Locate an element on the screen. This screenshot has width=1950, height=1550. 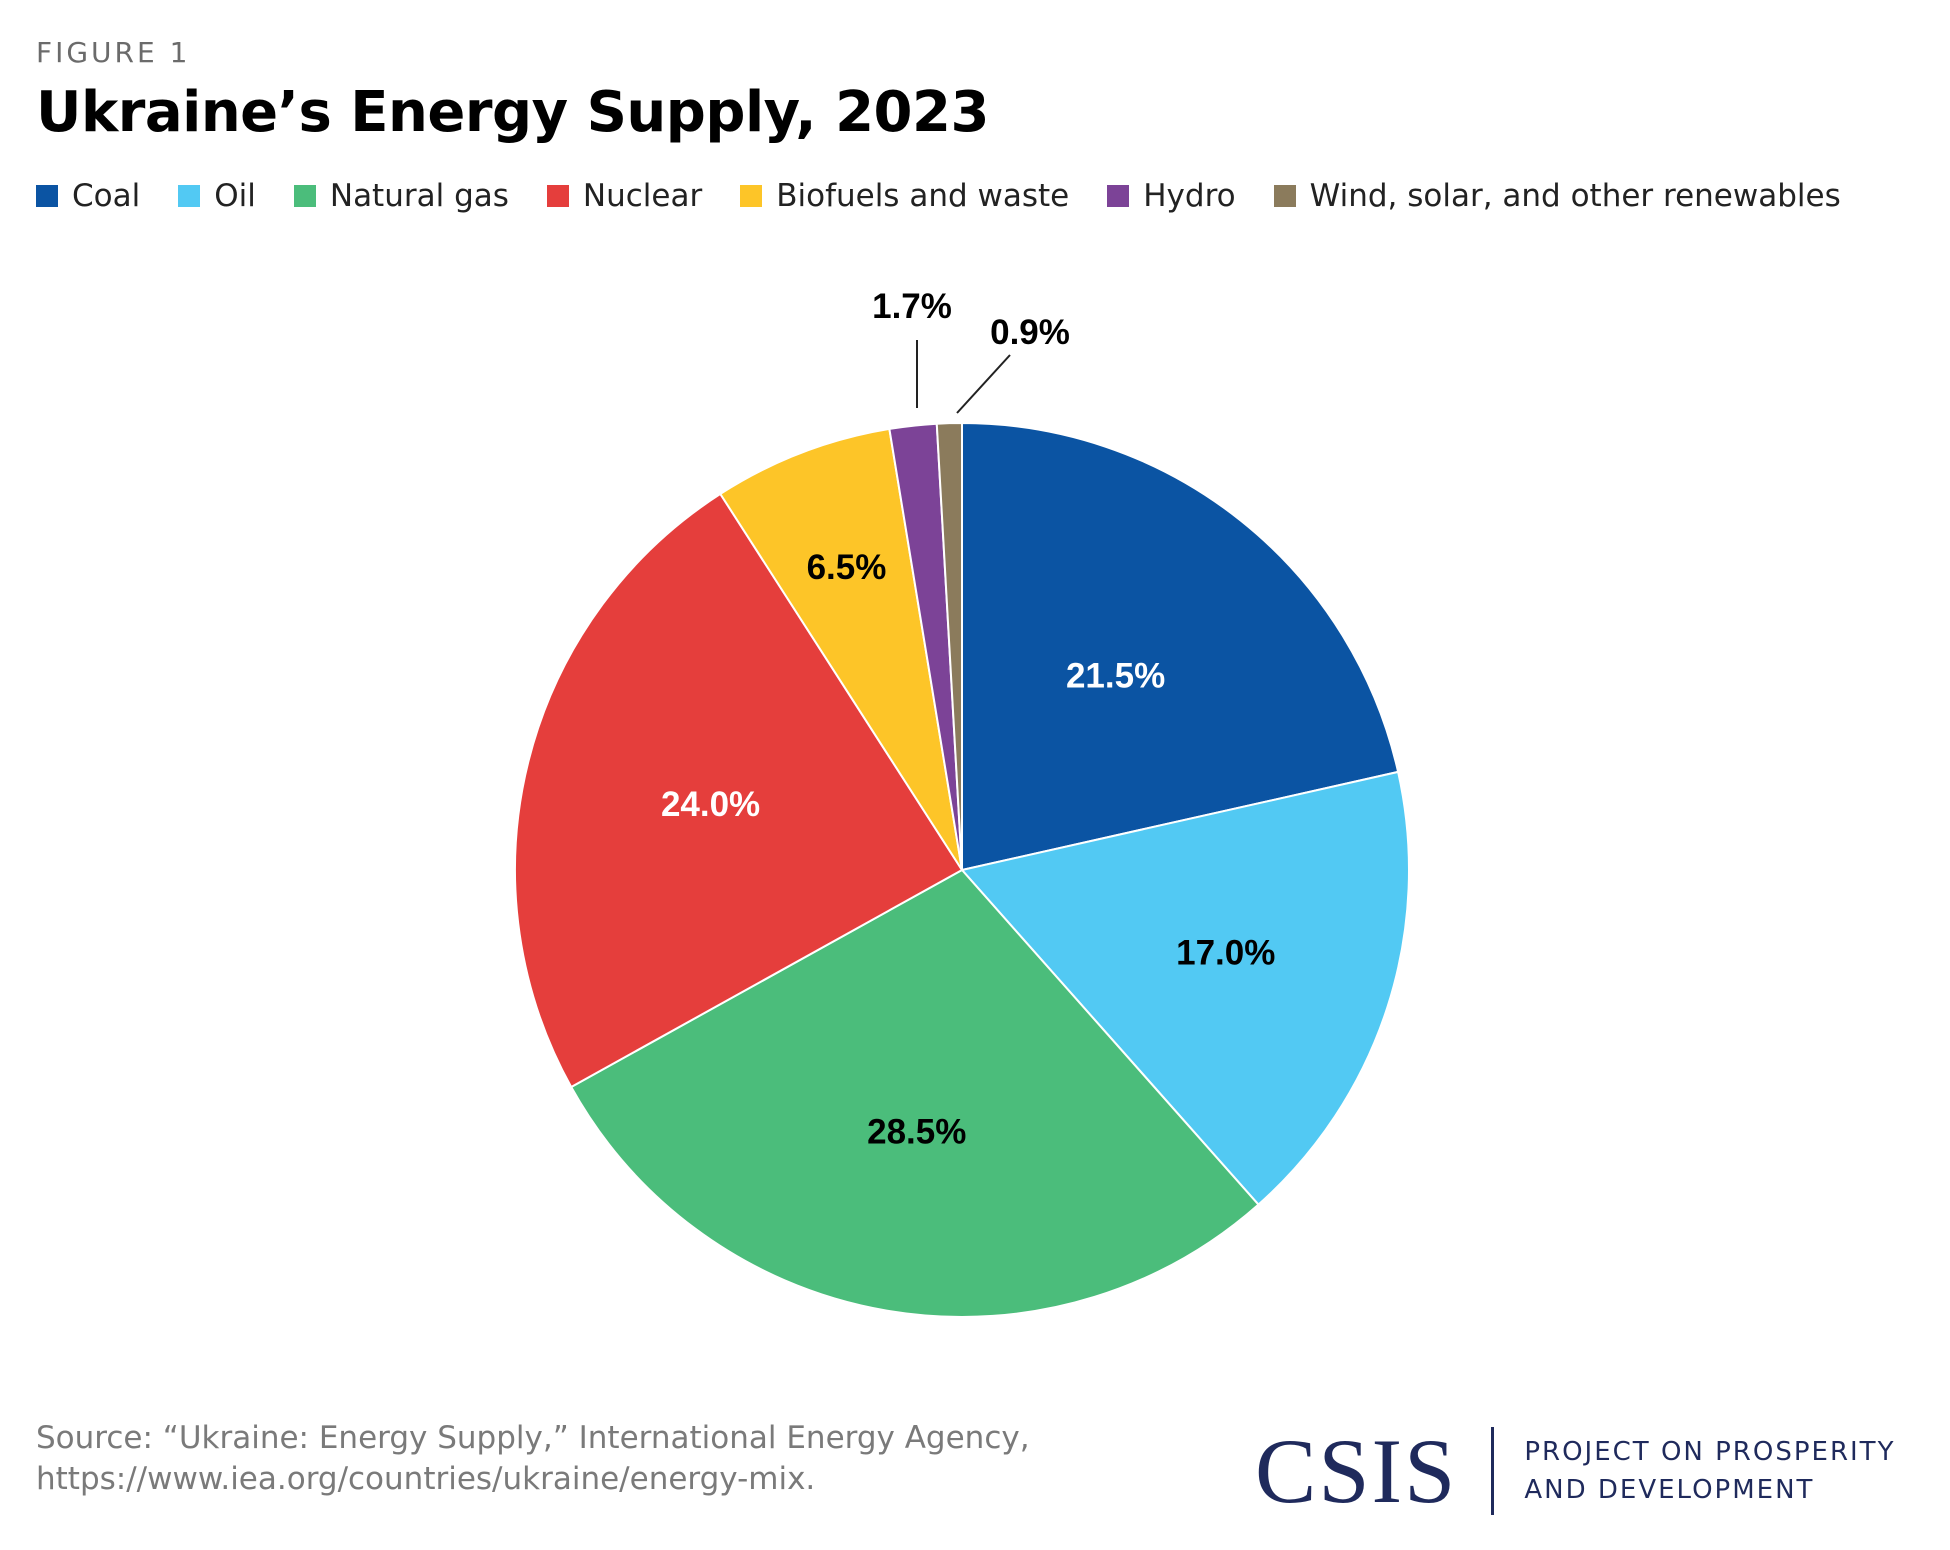
legend-item-biofuels: Biofuels and waste is located at coordinates (904, 196).